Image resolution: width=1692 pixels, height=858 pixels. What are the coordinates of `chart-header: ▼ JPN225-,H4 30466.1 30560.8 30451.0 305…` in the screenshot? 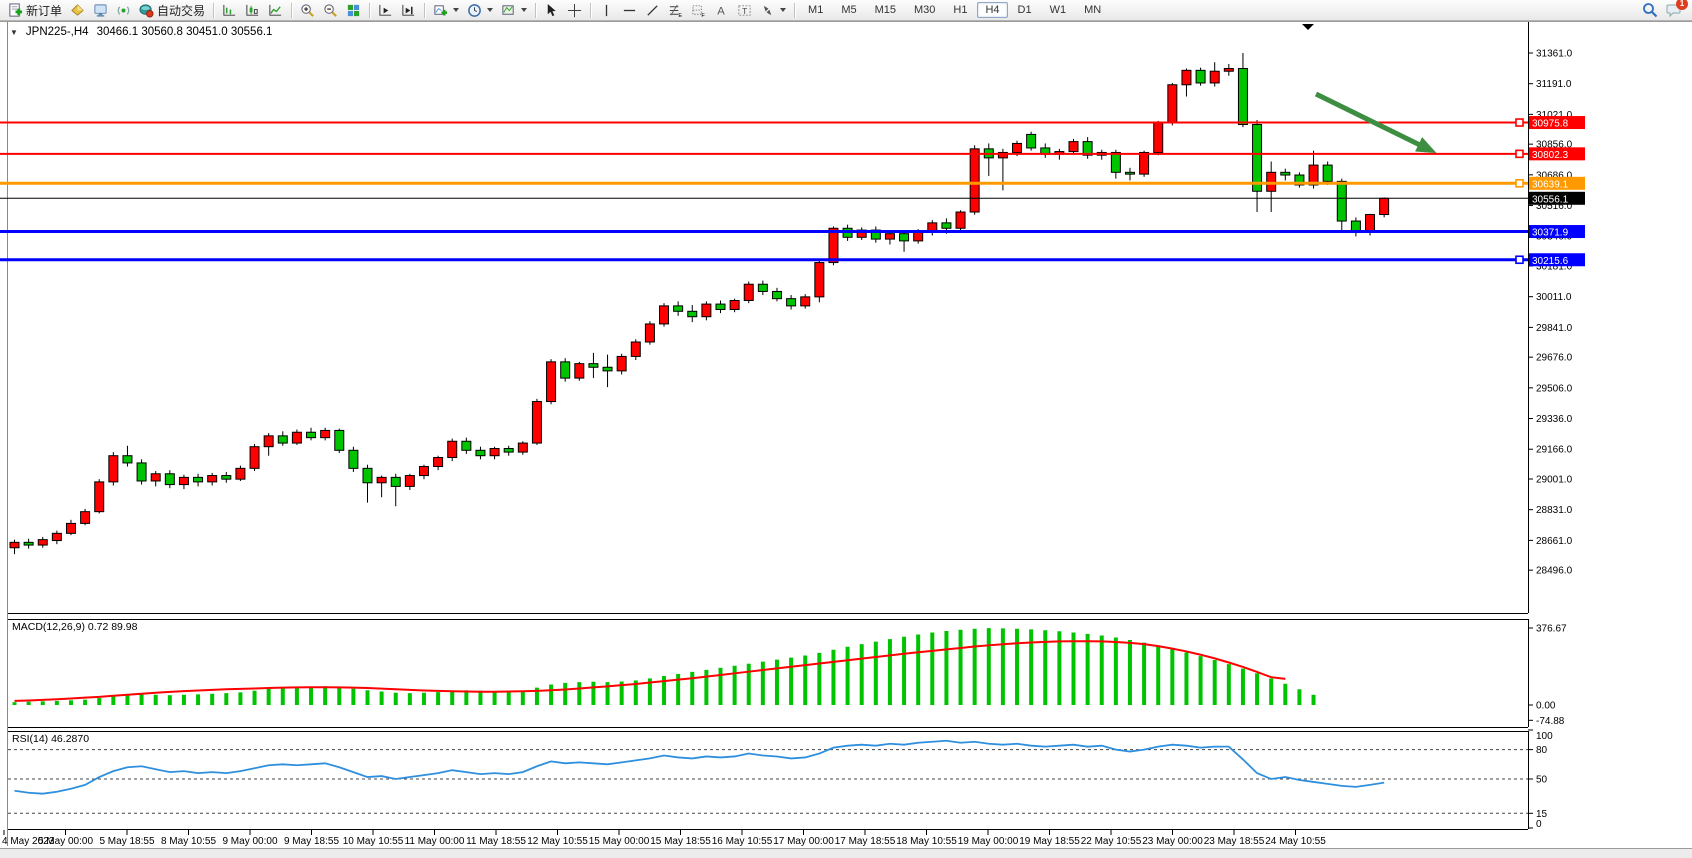 It's located at (141, 32).